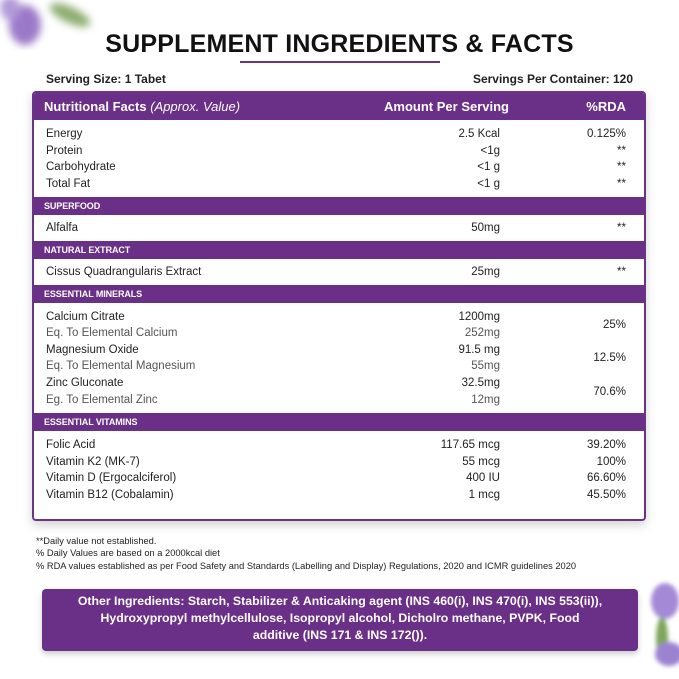  Describe the element at coordinates (142, 106) in the screenshot. I see `header-nutritional-facts: Nutritional Facts (Approx. Value)` at that location.